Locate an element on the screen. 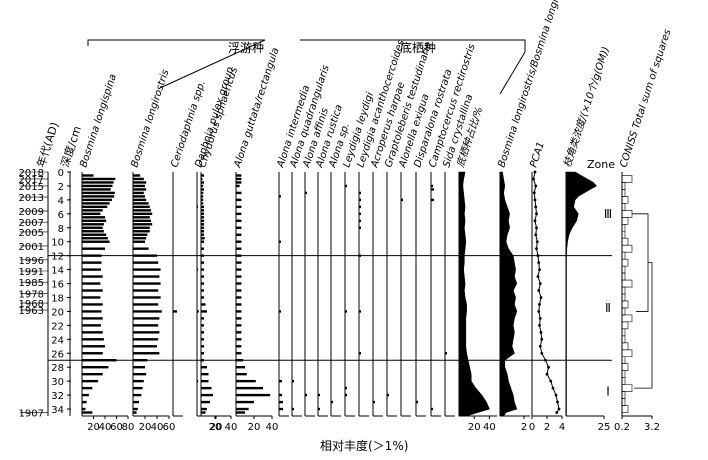 The height and width of the screenshot is (460, 708). bosmina-longirostris-x-tick-label: 60 is located at coordinates (169, 427).